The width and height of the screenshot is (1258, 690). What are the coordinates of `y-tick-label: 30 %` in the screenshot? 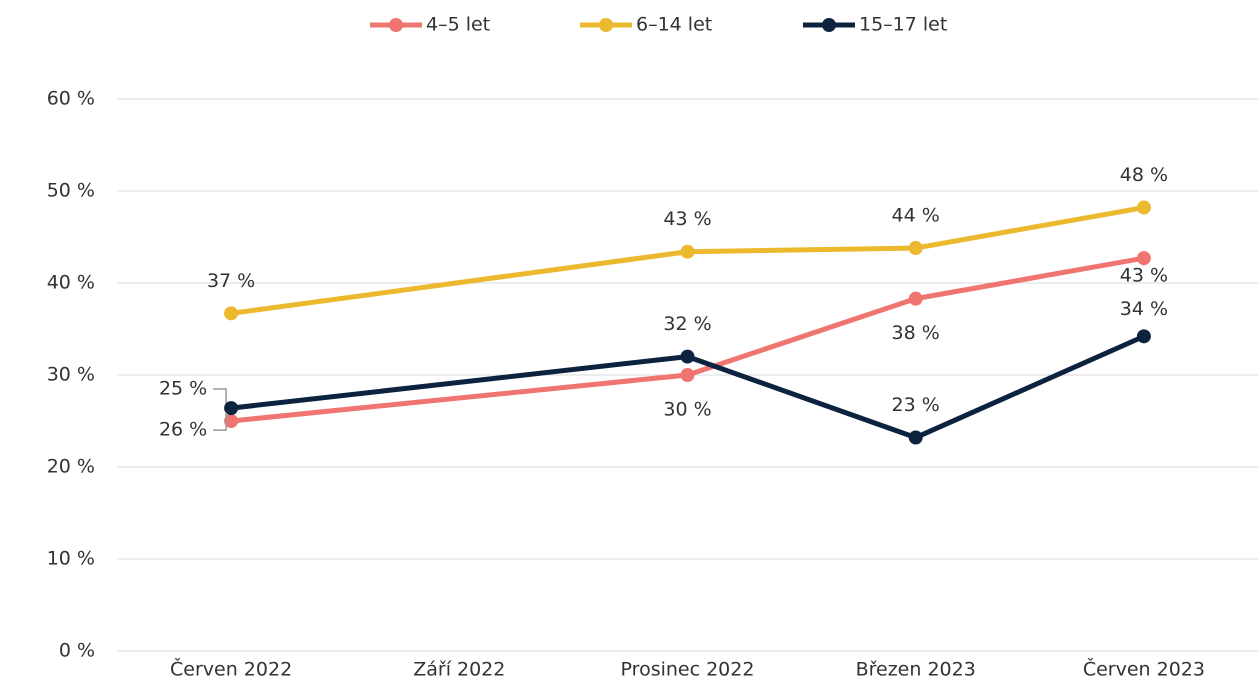 It's located at (71, 375).